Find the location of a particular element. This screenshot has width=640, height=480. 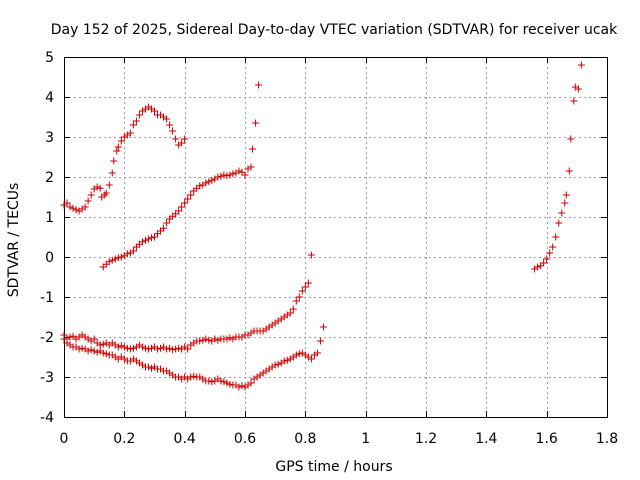

y-tick-label: 1 is located at coordinates (49, 218).